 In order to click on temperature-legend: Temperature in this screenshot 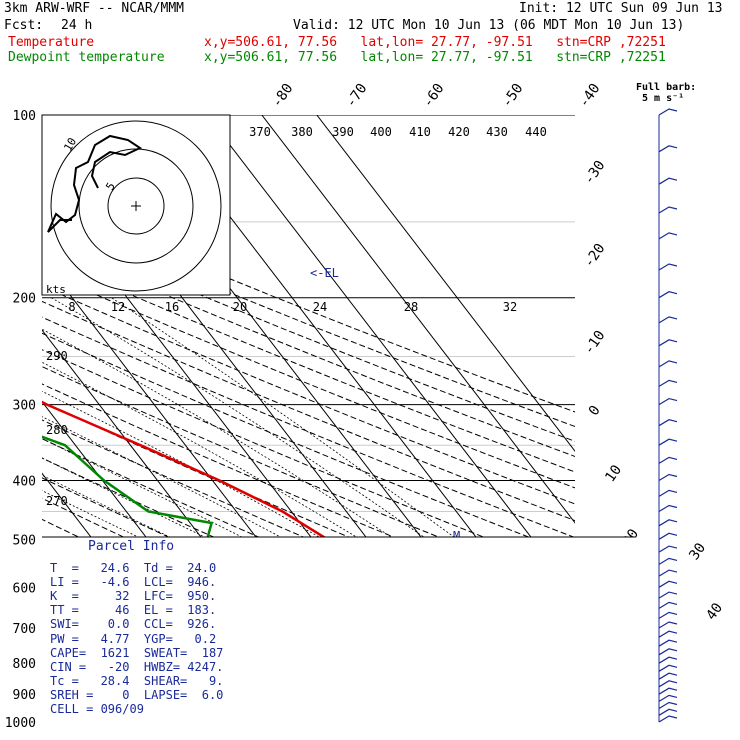, I will do `click(51, 42)`.